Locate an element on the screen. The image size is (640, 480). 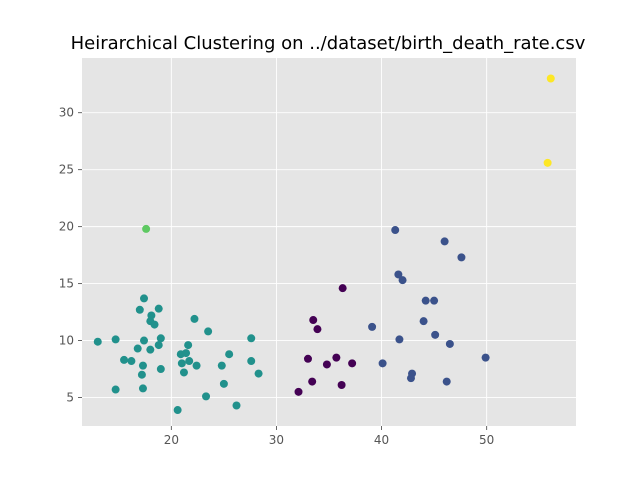
x-tick-label: 50 is located at coordinates (486, 440).